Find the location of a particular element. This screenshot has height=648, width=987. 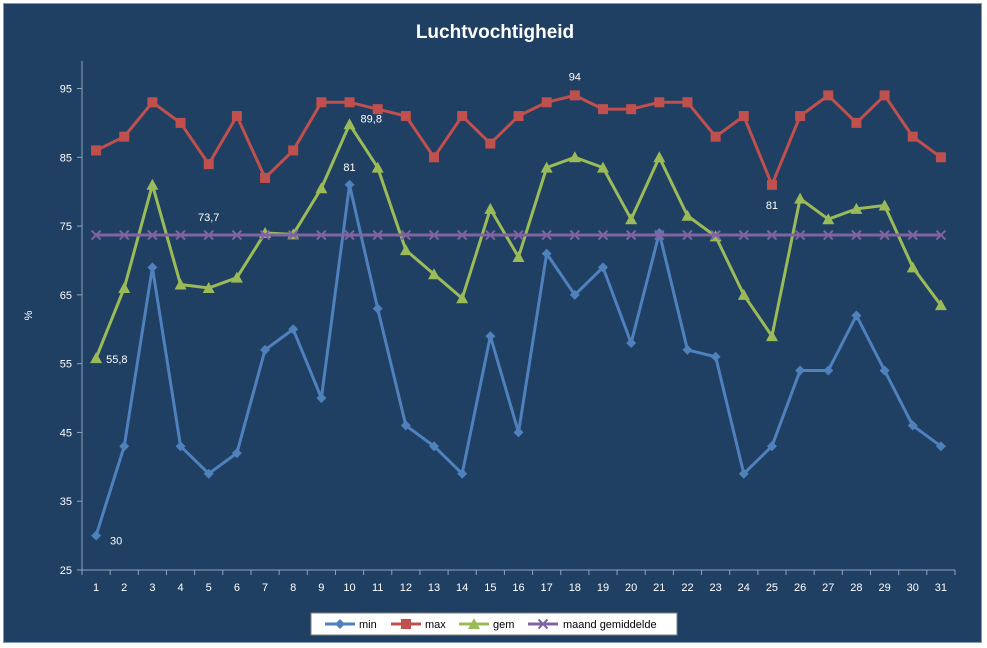

y-tick-label: 35 is located at coordinates (66, 502).